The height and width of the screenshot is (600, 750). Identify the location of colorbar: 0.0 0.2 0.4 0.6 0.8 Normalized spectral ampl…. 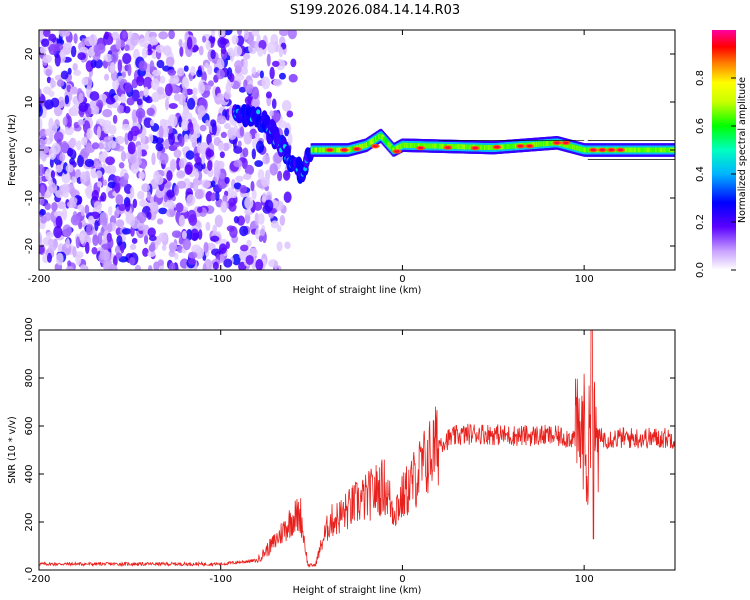
(721, 154).